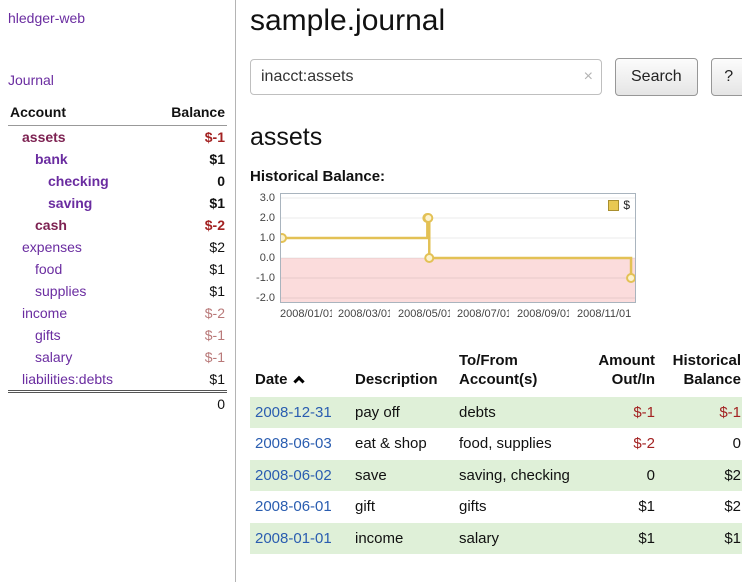 The width and height of the screenshot is (742, 582). Describe the element at coordinates (604, 314) in the screenshot. I see `x-tick: 2008/11/01` at that location.